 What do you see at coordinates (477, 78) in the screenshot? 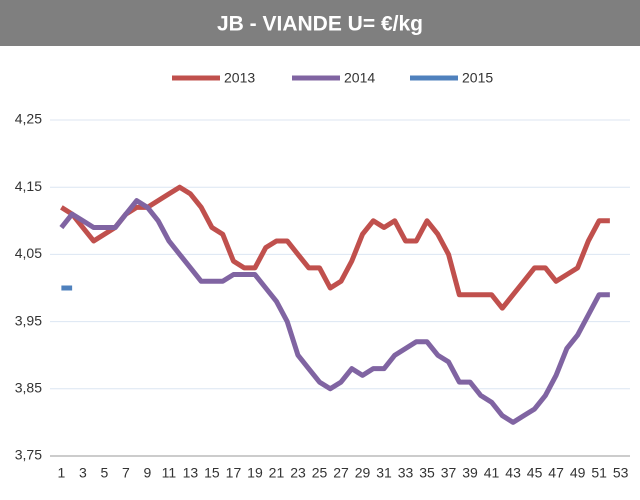
I see `legend-label: 2015` at bounding box center [477, 78].